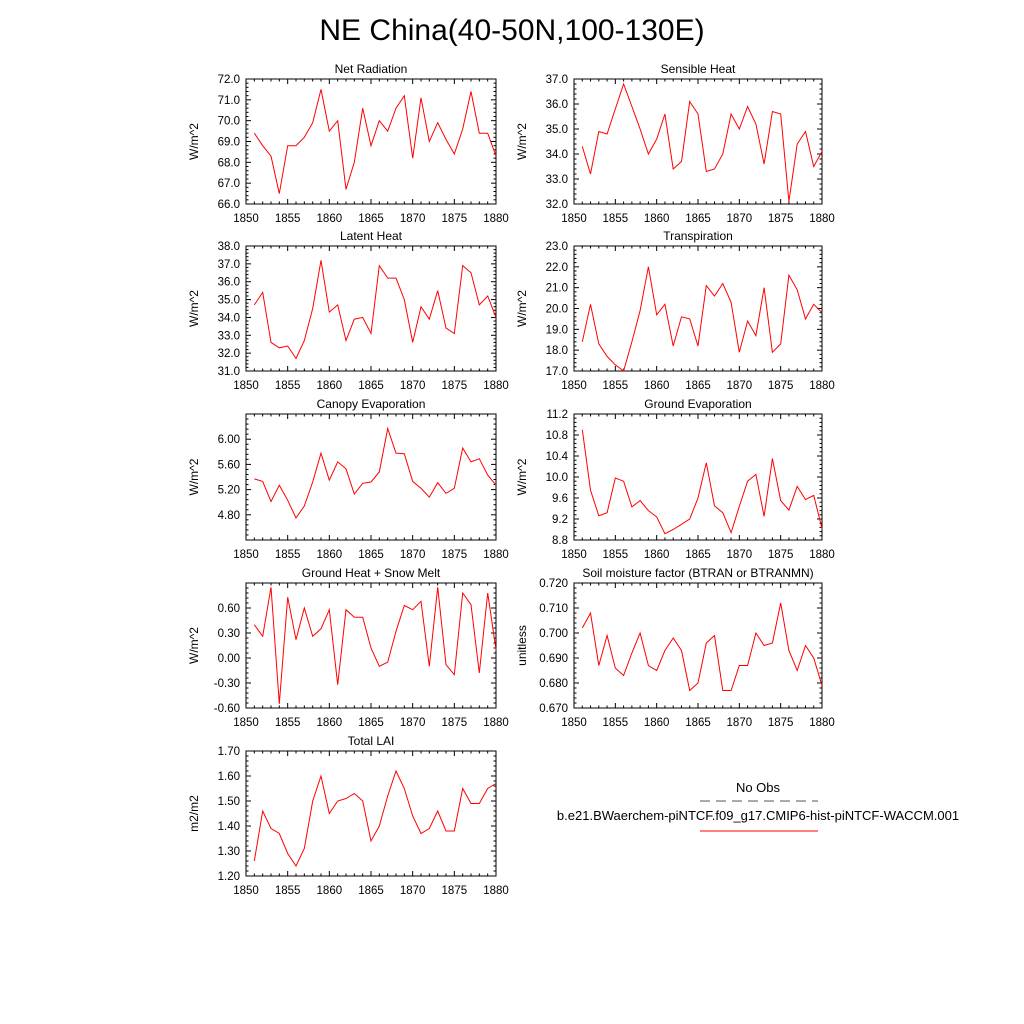  Describe the element at coordinates (560, 499) in the screenshot. I see `y-tick-label: 9.6` at that location.